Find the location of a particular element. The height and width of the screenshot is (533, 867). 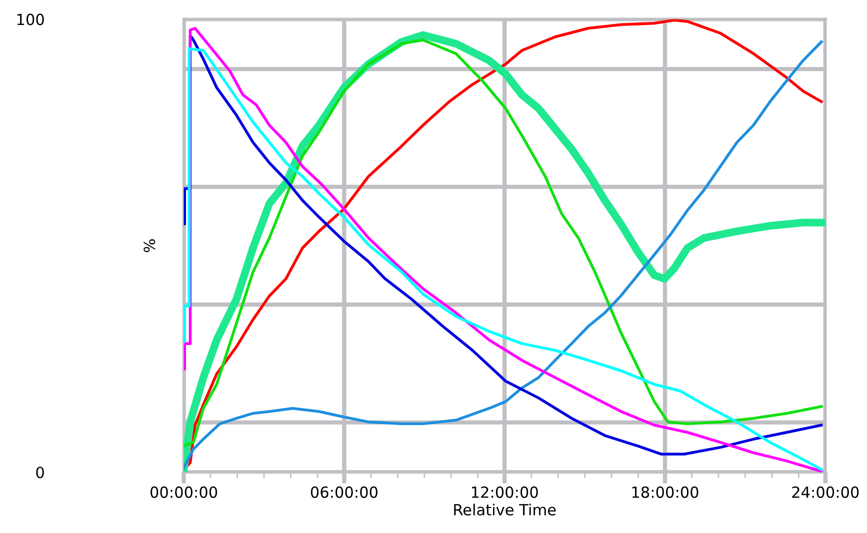

x-tick-label: 12:00:00 is located at coordinates (505, 492).